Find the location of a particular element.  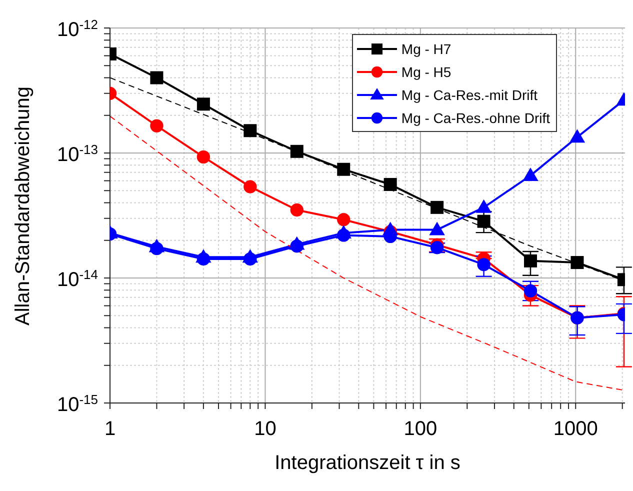

y-tick-label: 10$^{-15}$ is located at coordinates (77, 404).